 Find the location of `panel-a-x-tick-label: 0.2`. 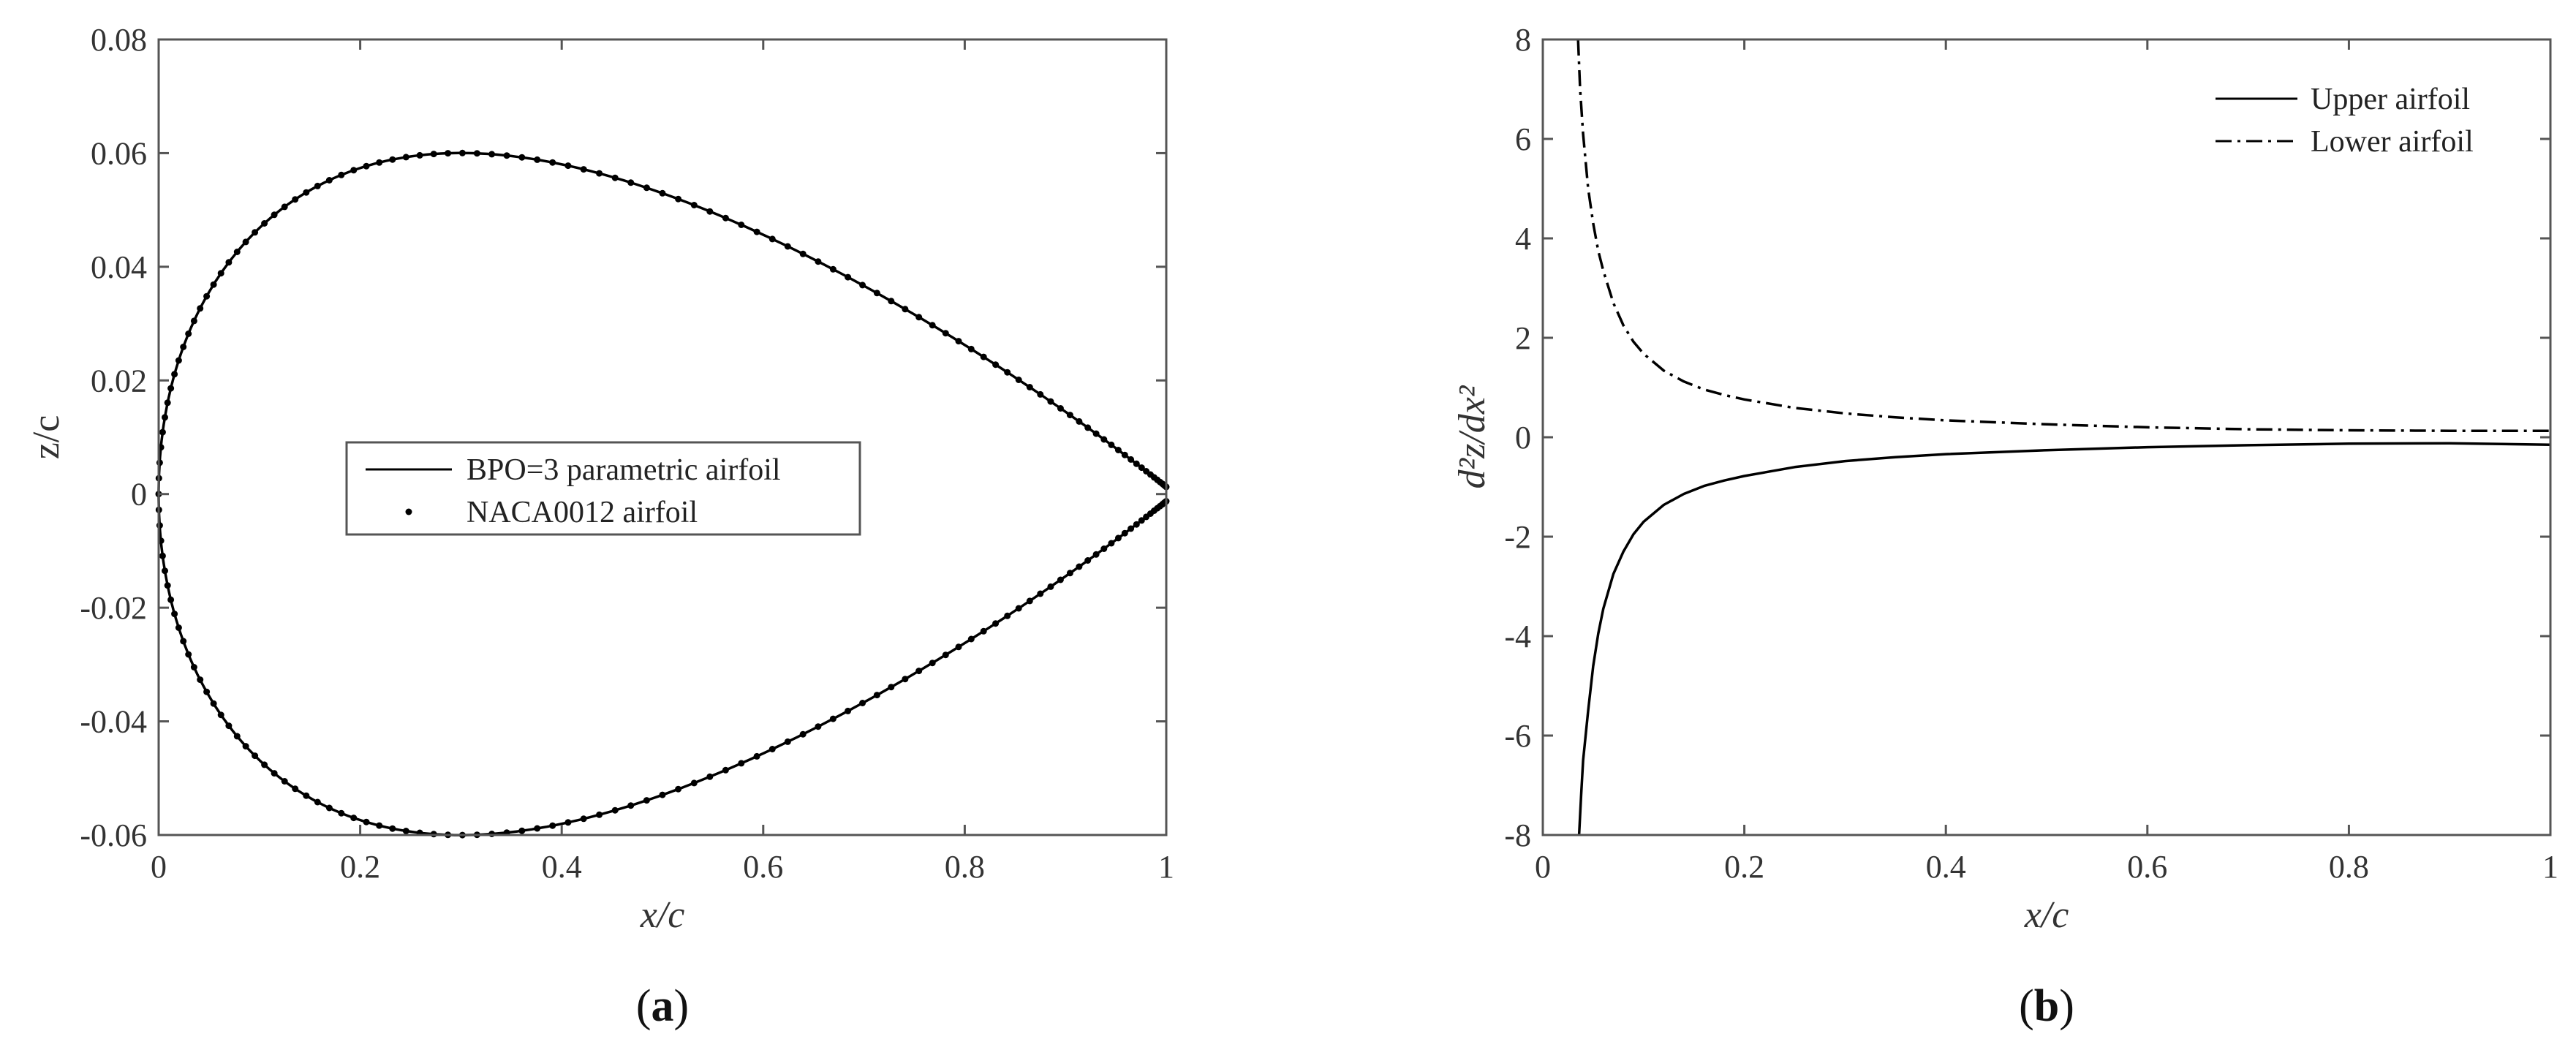

panel-a-x-tick-label: 0.2 is located at coordinates (360, 867).